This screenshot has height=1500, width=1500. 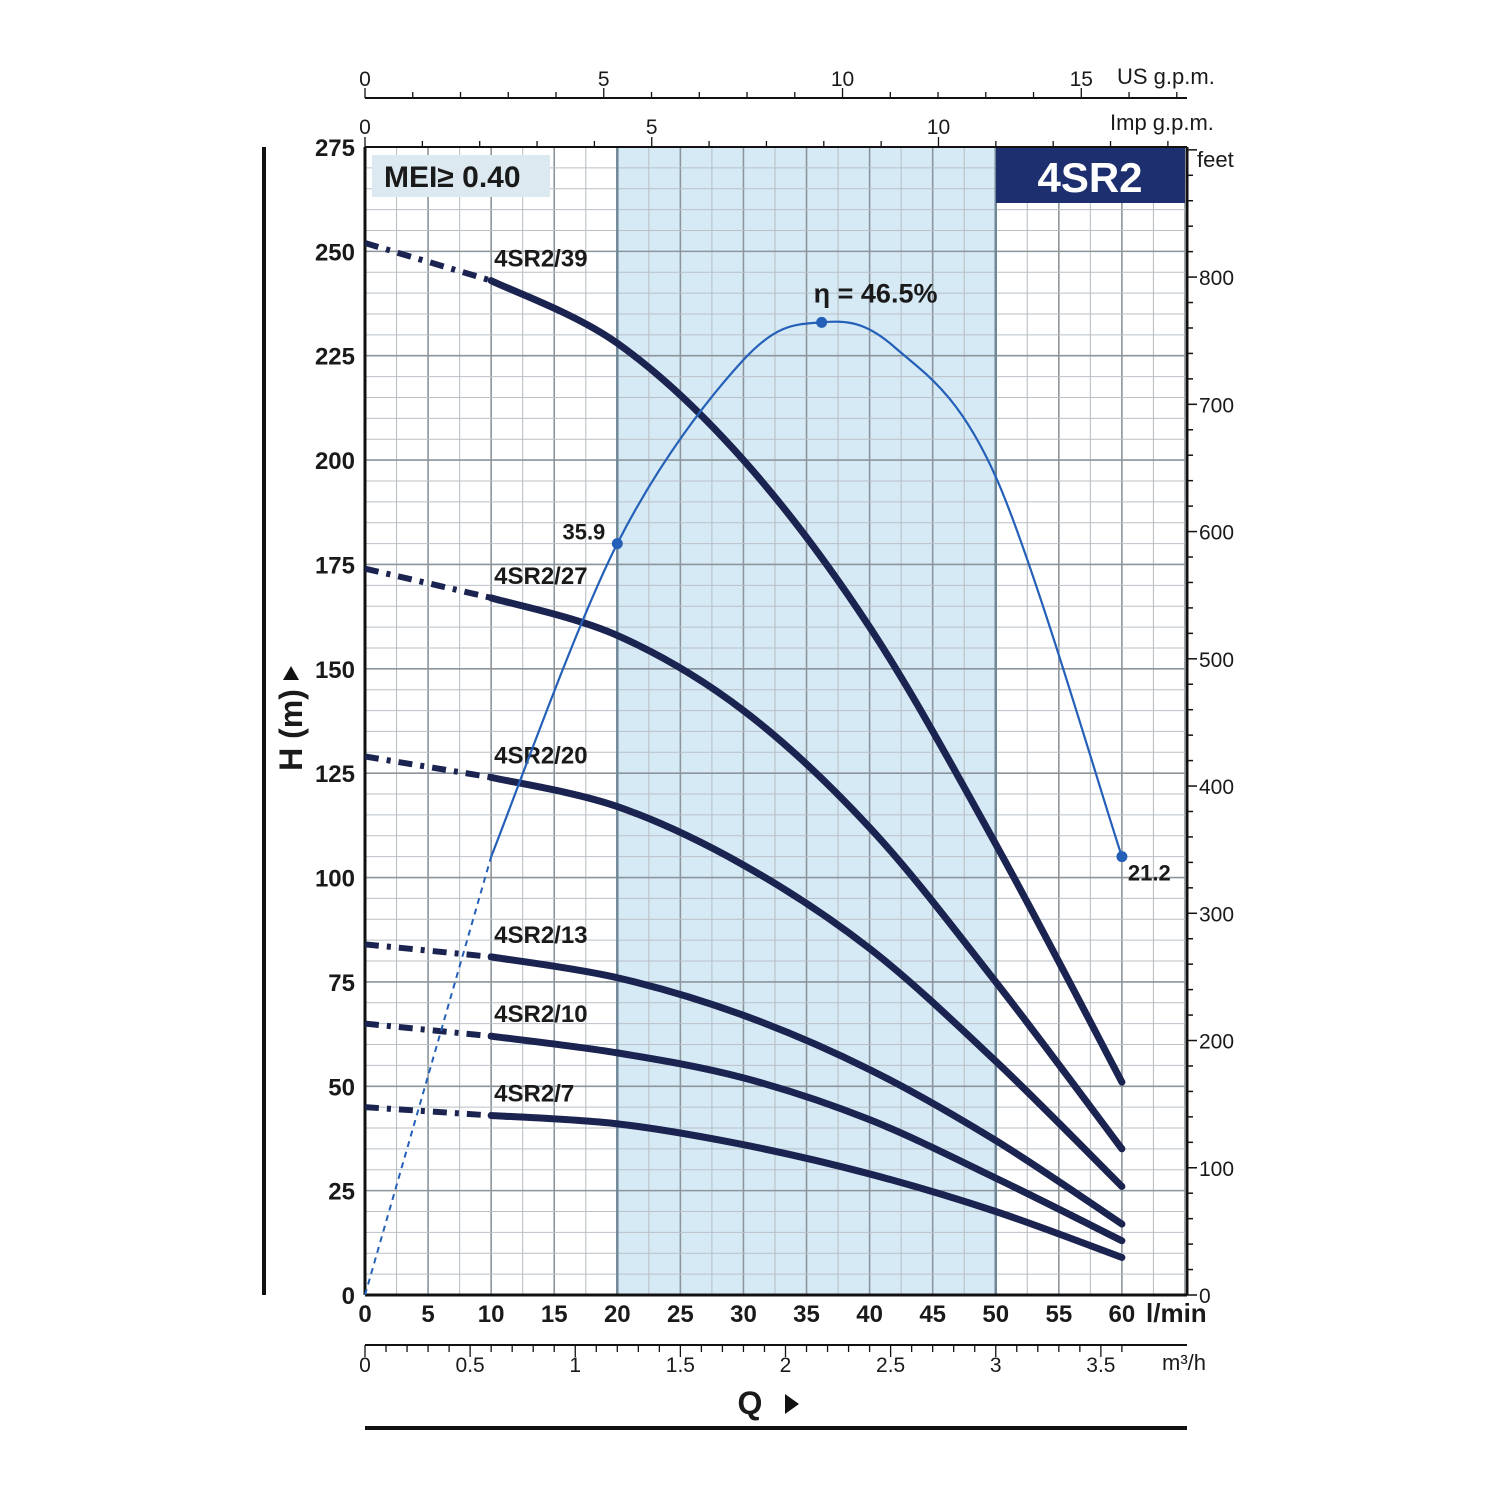 I want to click on y-tick-label: 25, so click(x=341, y=1192).